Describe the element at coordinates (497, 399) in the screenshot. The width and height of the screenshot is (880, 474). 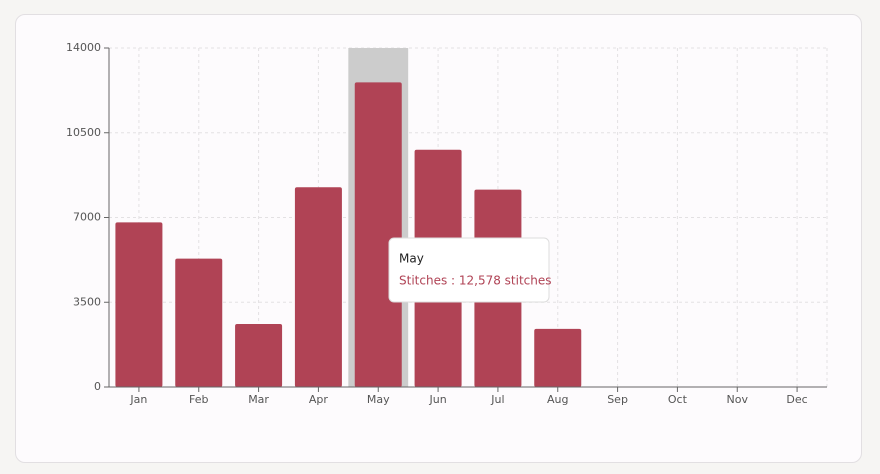
I see `x-tick-label: Jul` at that location.